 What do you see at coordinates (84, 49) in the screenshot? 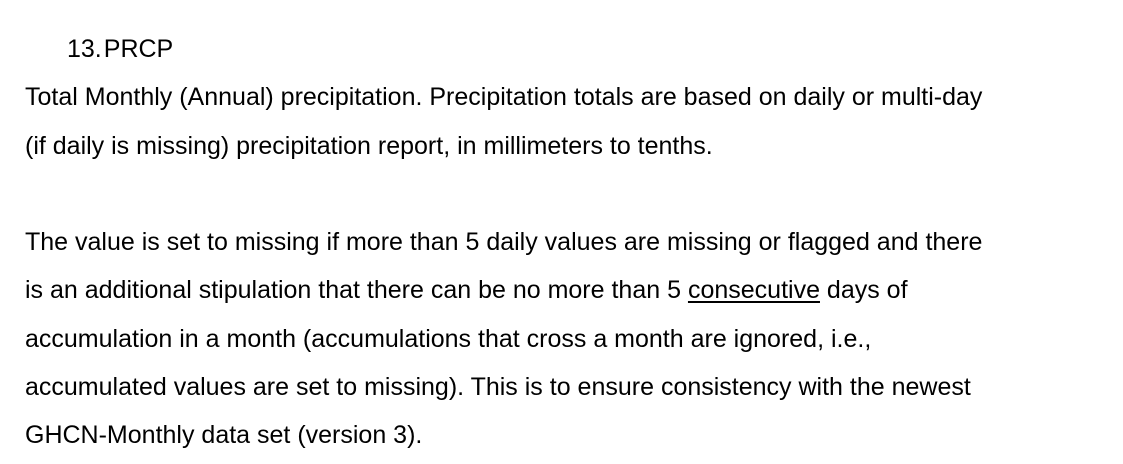
I see `section-number: 13.` at bounding box center [84, 49].